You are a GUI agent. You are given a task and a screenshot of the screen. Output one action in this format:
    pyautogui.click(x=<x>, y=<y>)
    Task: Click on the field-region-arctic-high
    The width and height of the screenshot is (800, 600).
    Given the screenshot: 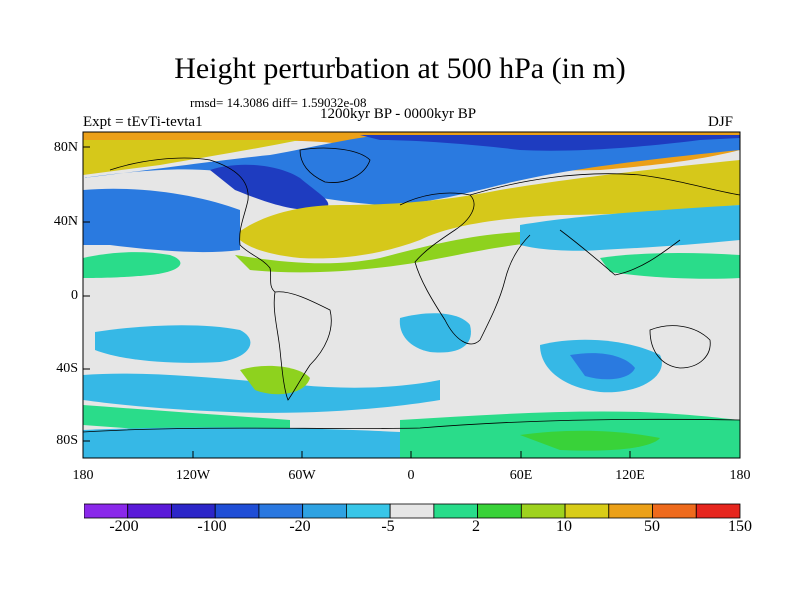 What is the action you would take?
    pyautogui.click(x=191, y=157)
    